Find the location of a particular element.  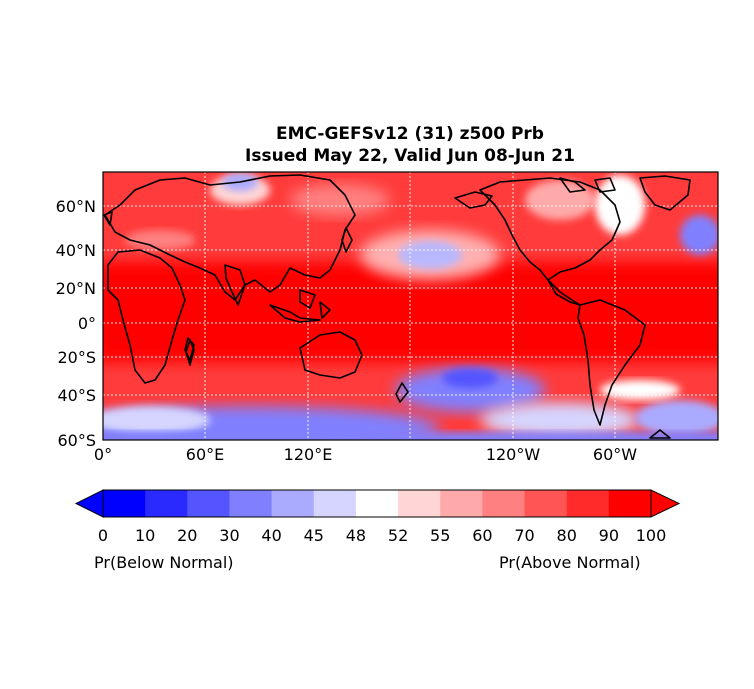

colorbar-tick-label: 70 is located at coordinates (524, 535).